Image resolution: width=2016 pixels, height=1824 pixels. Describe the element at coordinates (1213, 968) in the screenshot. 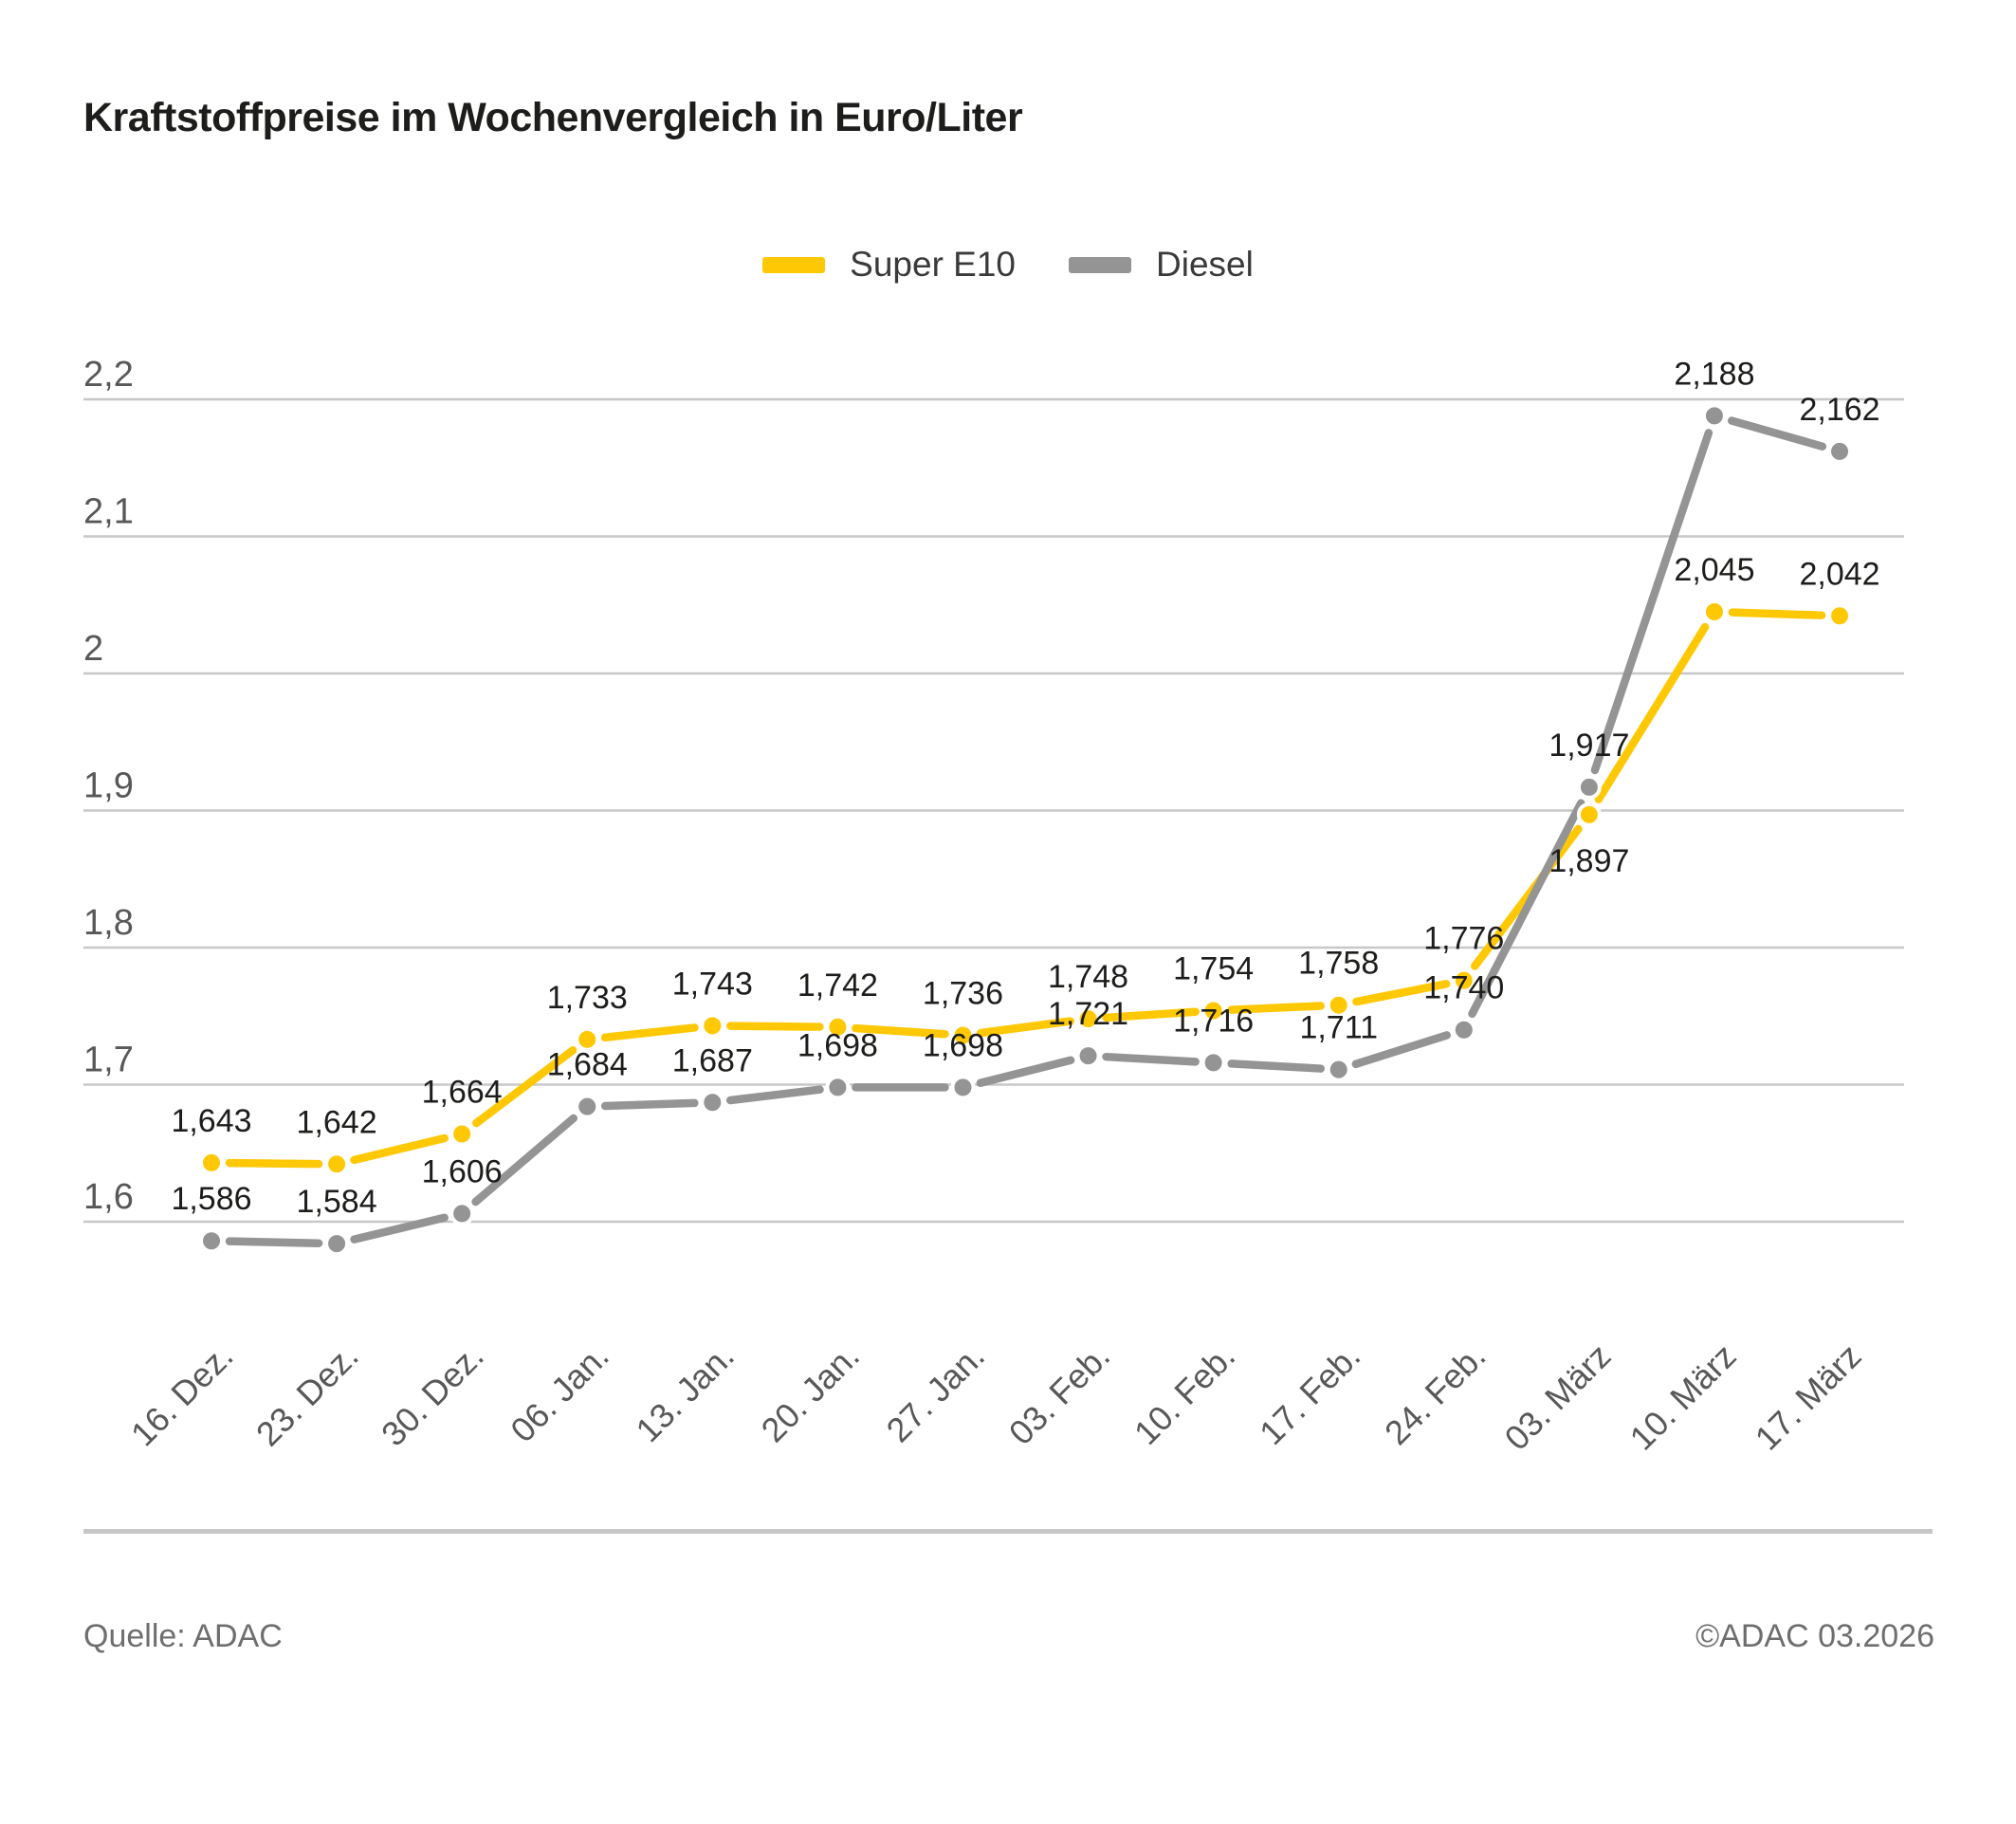

I see `data-point-label: 1,754` at that location.